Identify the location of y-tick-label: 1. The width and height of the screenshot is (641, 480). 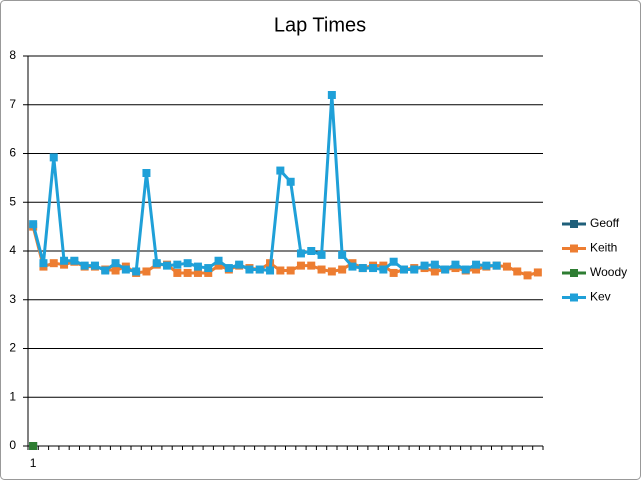
(12, 396).